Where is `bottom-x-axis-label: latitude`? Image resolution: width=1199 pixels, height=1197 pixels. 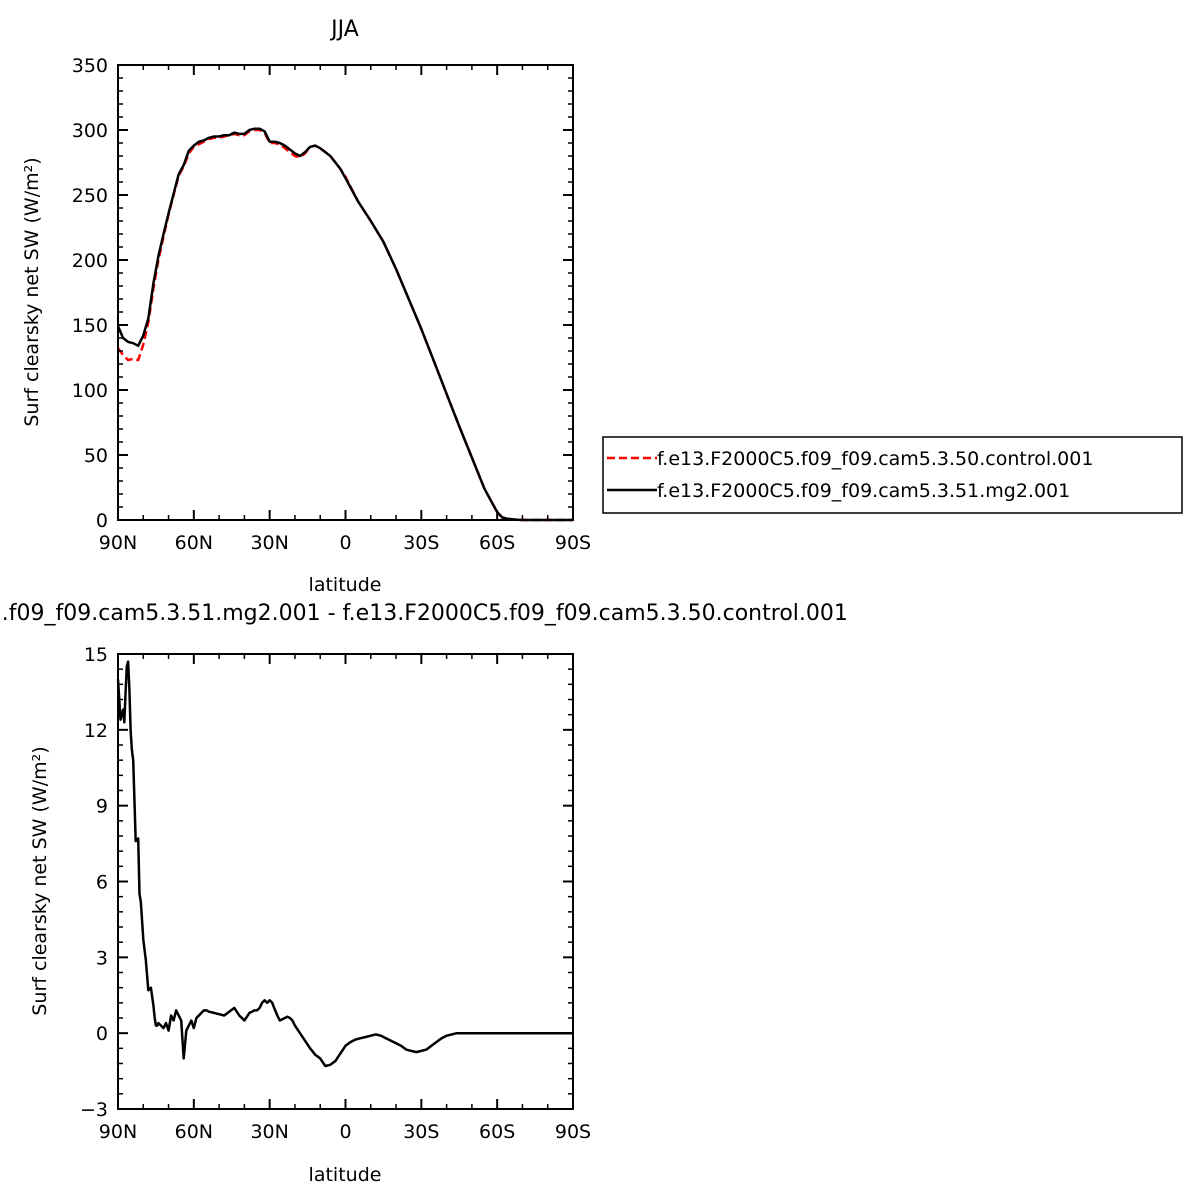 bottom-x-axis-label: latitude is located at coordinates (345, 1175).